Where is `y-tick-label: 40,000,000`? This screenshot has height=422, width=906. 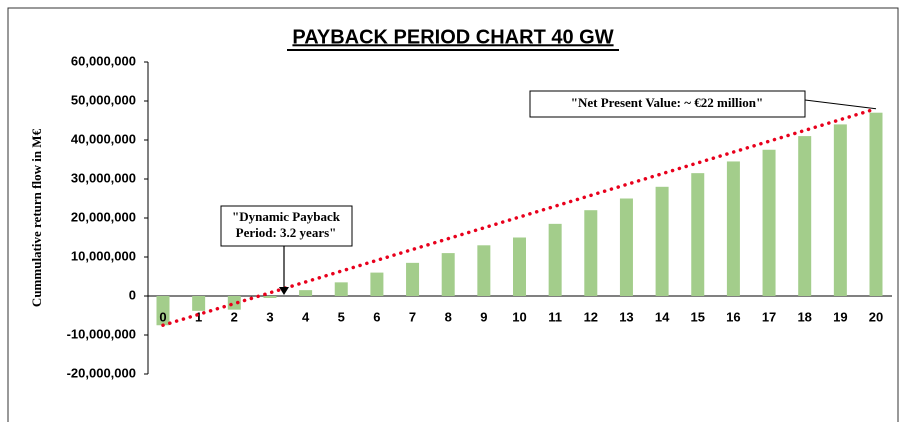 y-tick-label: 40,000,000 is located at coordinates (103, 138).